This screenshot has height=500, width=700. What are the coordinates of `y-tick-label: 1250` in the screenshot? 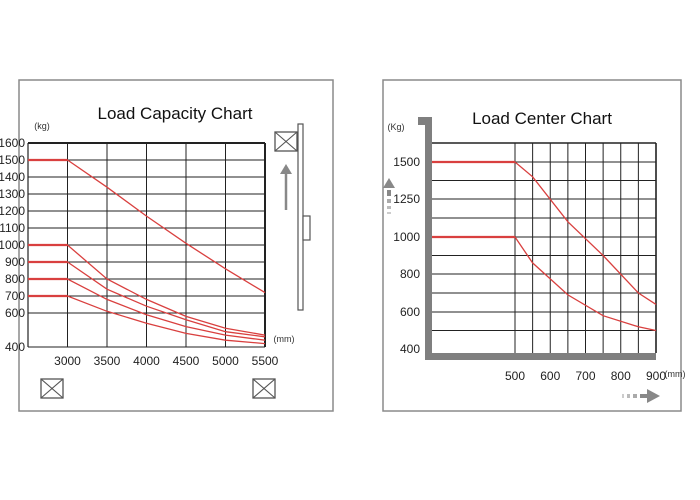 It's located at (406, 199).